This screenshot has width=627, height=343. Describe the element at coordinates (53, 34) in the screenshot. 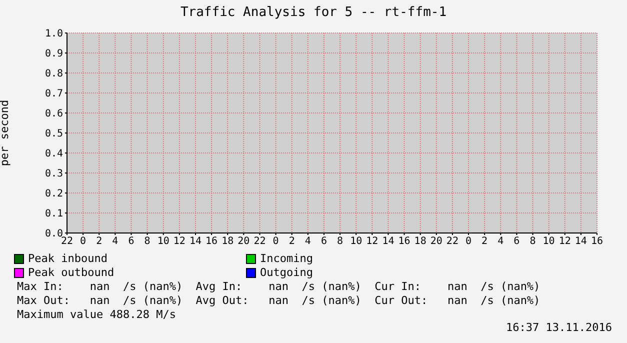

I see `y-tick-label: 1.0` at that location.